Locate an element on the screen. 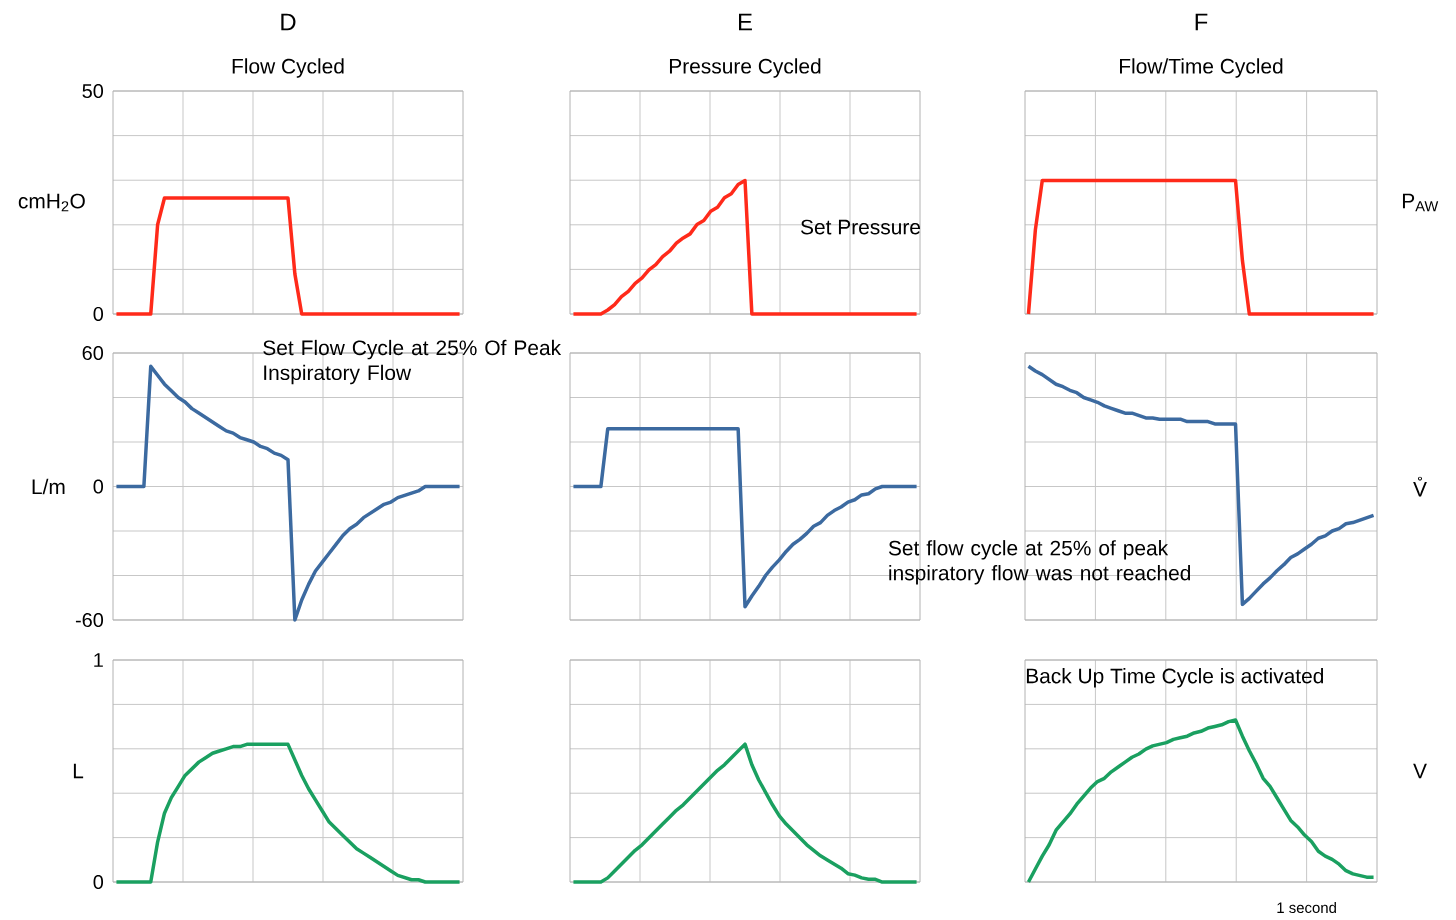 This screenshot has width=1456, height=920. y2-axis-title: V is located at coordinates (1420, 771).